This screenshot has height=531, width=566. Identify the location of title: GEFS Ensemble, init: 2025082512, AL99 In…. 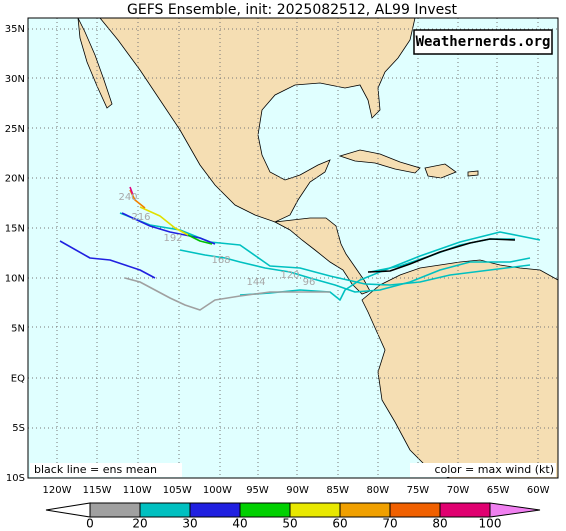
(292, 10).